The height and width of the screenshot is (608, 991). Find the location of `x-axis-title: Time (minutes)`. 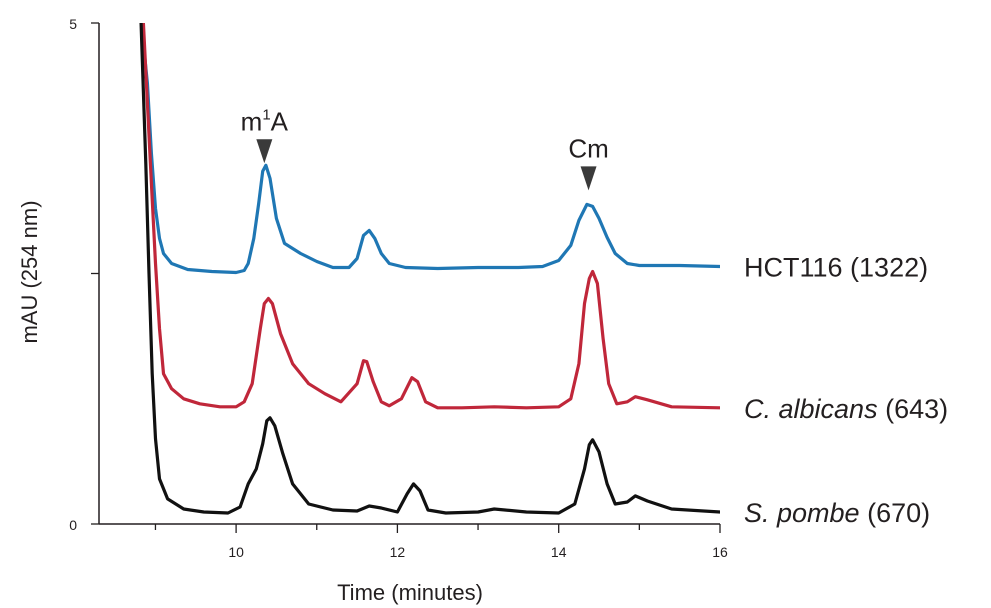

x-axis-title: Time (minutes) is located at coordinates (410, 592).